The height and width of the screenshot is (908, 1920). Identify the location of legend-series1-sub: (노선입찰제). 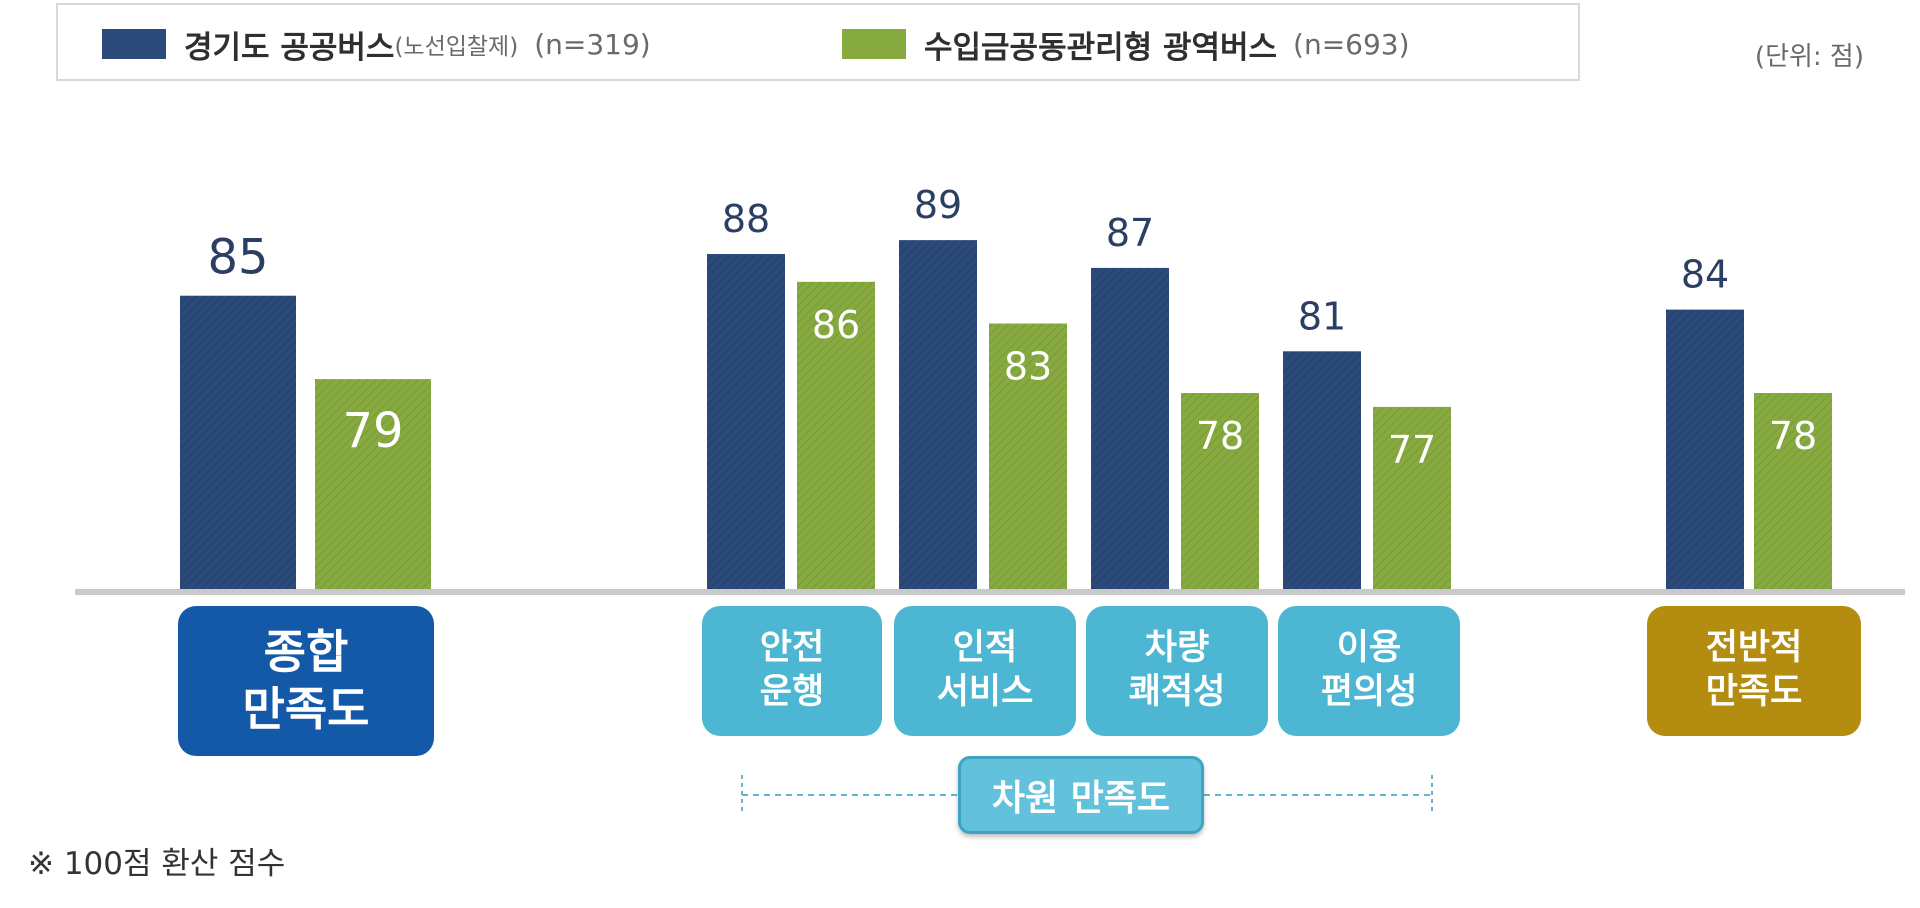
(456, 47).